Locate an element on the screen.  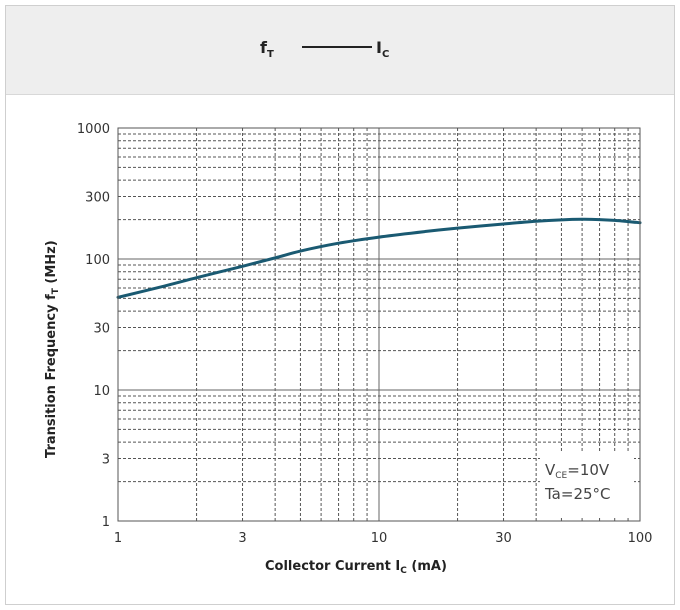
y-tick-label: 30 is located at coordinates (101, 328).